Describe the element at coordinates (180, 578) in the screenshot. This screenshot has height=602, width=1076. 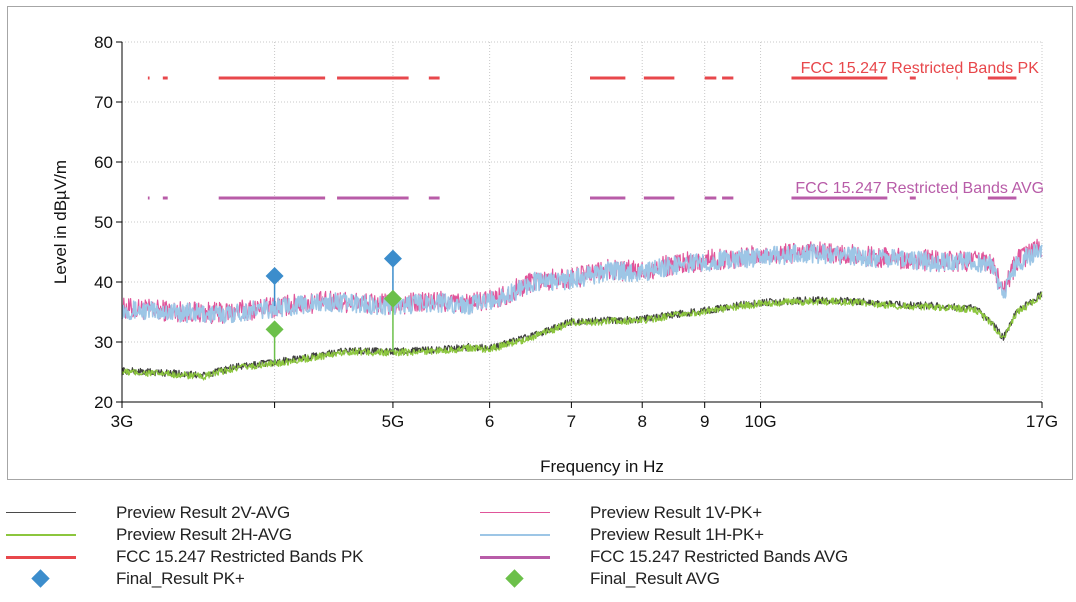
I see `legend-label: Final_Result PK+` at that location.